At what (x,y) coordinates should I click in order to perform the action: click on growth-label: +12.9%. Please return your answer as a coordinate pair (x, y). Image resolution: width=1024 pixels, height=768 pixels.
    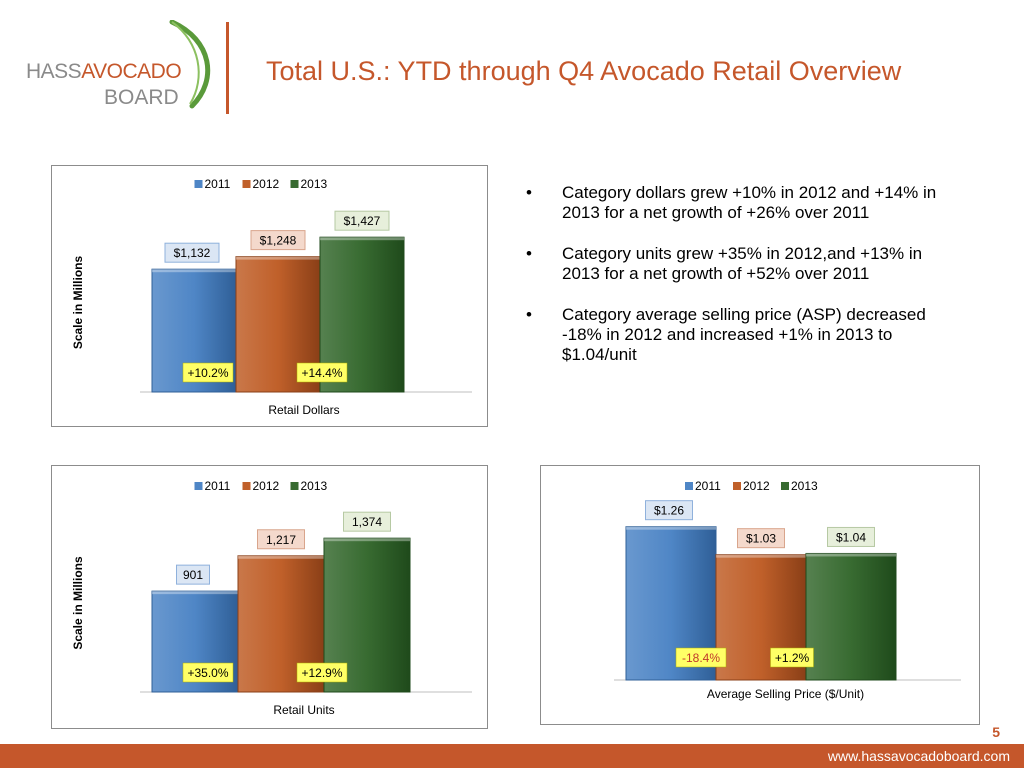
    Looking at the image, I should click on (321, 673).